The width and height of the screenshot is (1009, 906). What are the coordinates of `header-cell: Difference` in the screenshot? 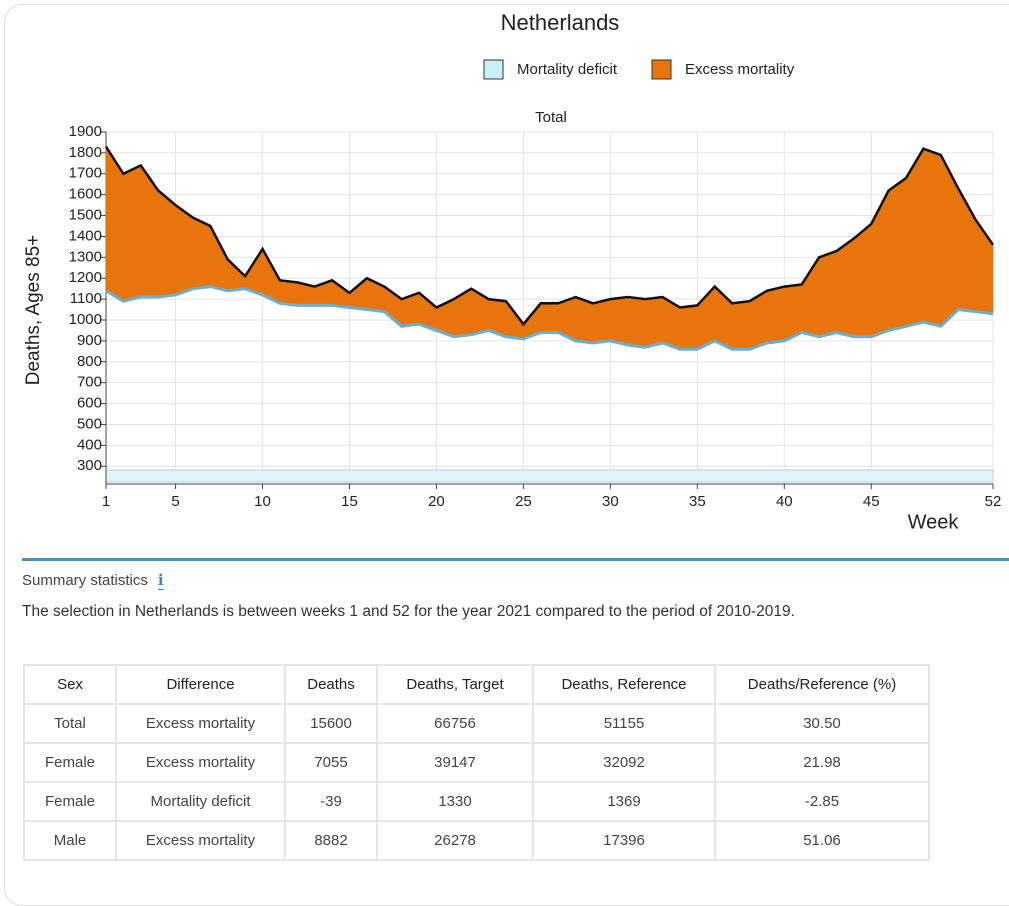 It's located at (200, 684).